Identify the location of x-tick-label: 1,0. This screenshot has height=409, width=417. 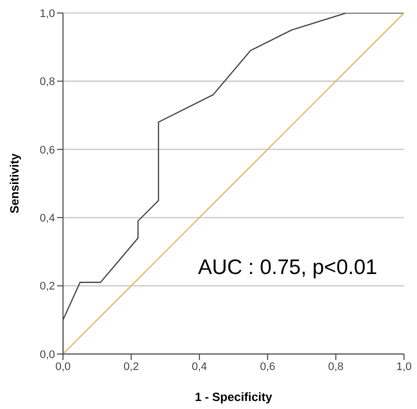
(404, 366).